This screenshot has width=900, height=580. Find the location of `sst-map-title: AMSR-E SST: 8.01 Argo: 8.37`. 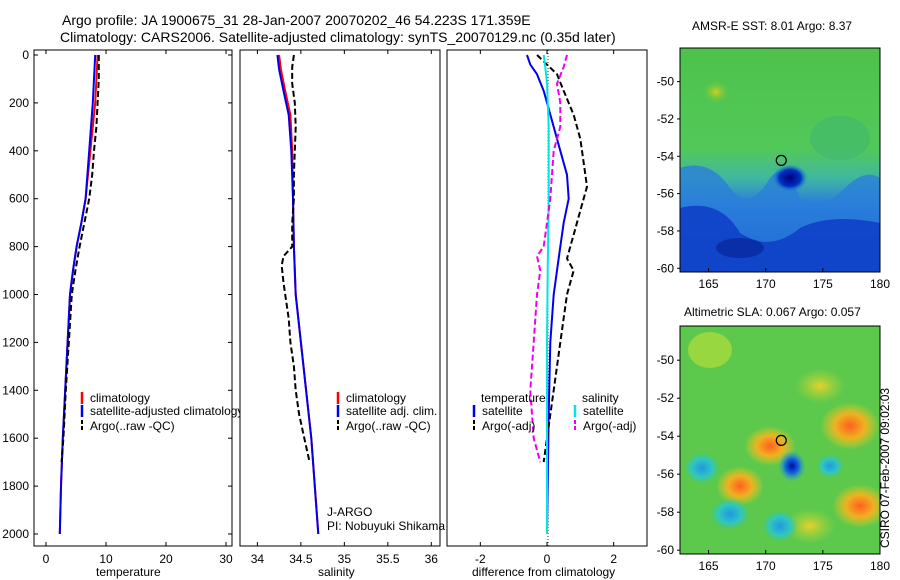

sst-map-title: AMSR-E SST: 8.01 Argo: 8.37 is located at coordinates (772, 26).